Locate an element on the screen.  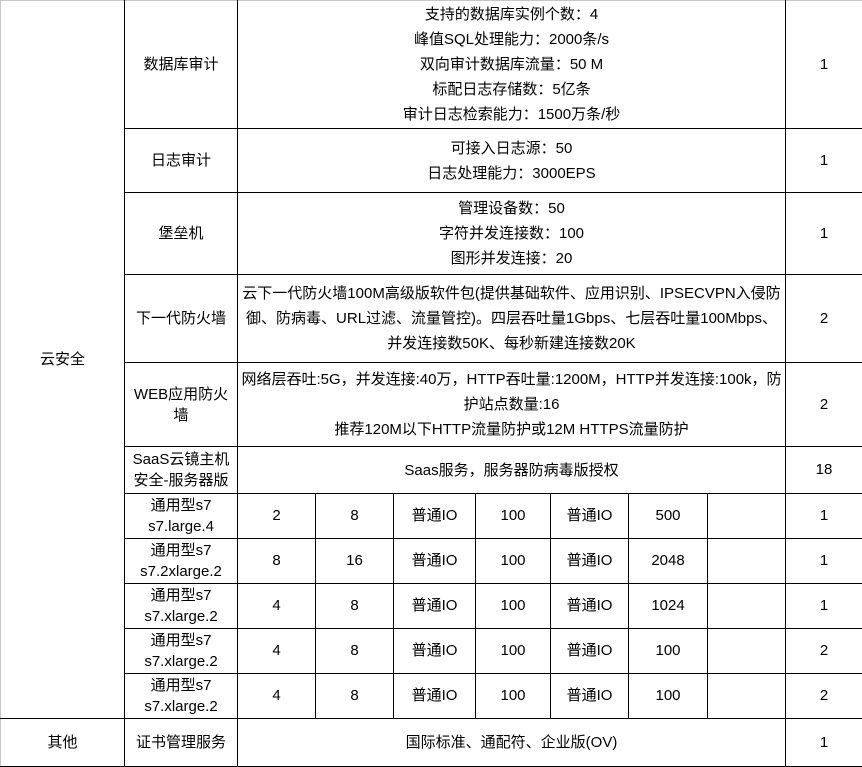
product-cell: SaaS云镜主机安全-服务器版 is located at coordinates (181, 470).